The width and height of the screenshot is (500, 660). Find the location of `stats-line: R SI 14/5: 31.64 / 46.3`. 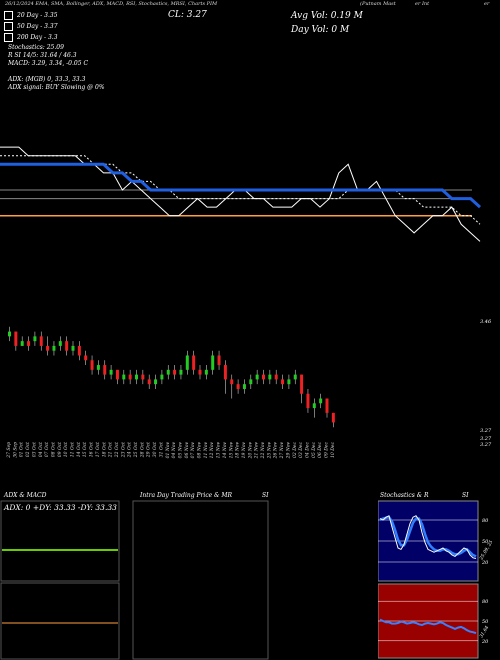

stats-line: R SI 14/5: 31.64 / 46.3 is located at coordinates (42, 55).